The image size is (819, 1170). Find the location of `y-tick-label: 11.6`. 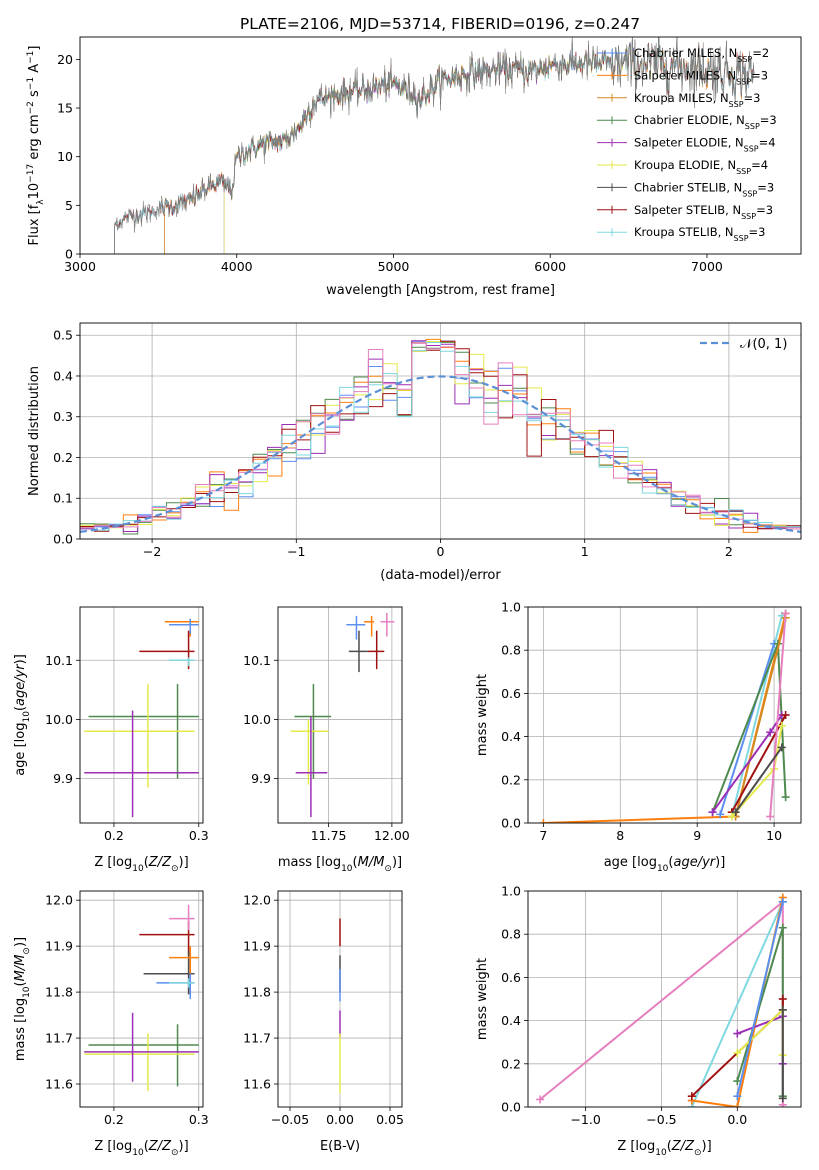

y-tick-label: 11.6 is located at coordinates (257, 1084).